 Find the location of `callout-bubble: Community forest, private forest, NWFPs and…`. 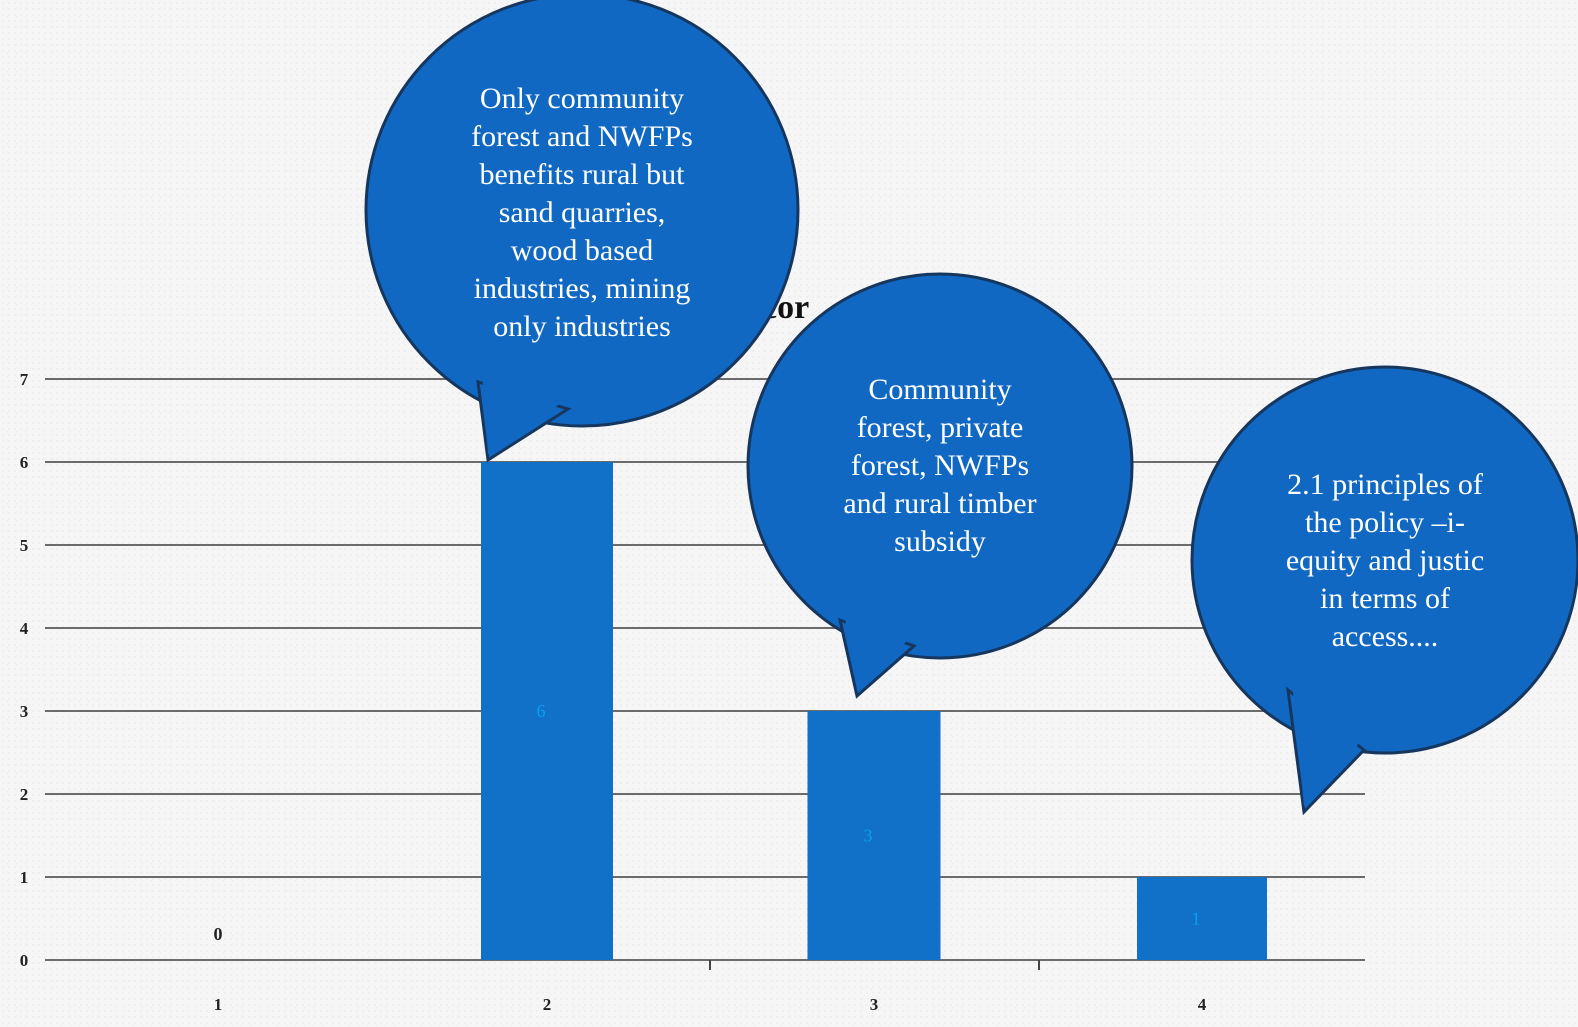

callout-bubble: Community forest, private forest, NWFPs and… is located at coordinates (940, 485).